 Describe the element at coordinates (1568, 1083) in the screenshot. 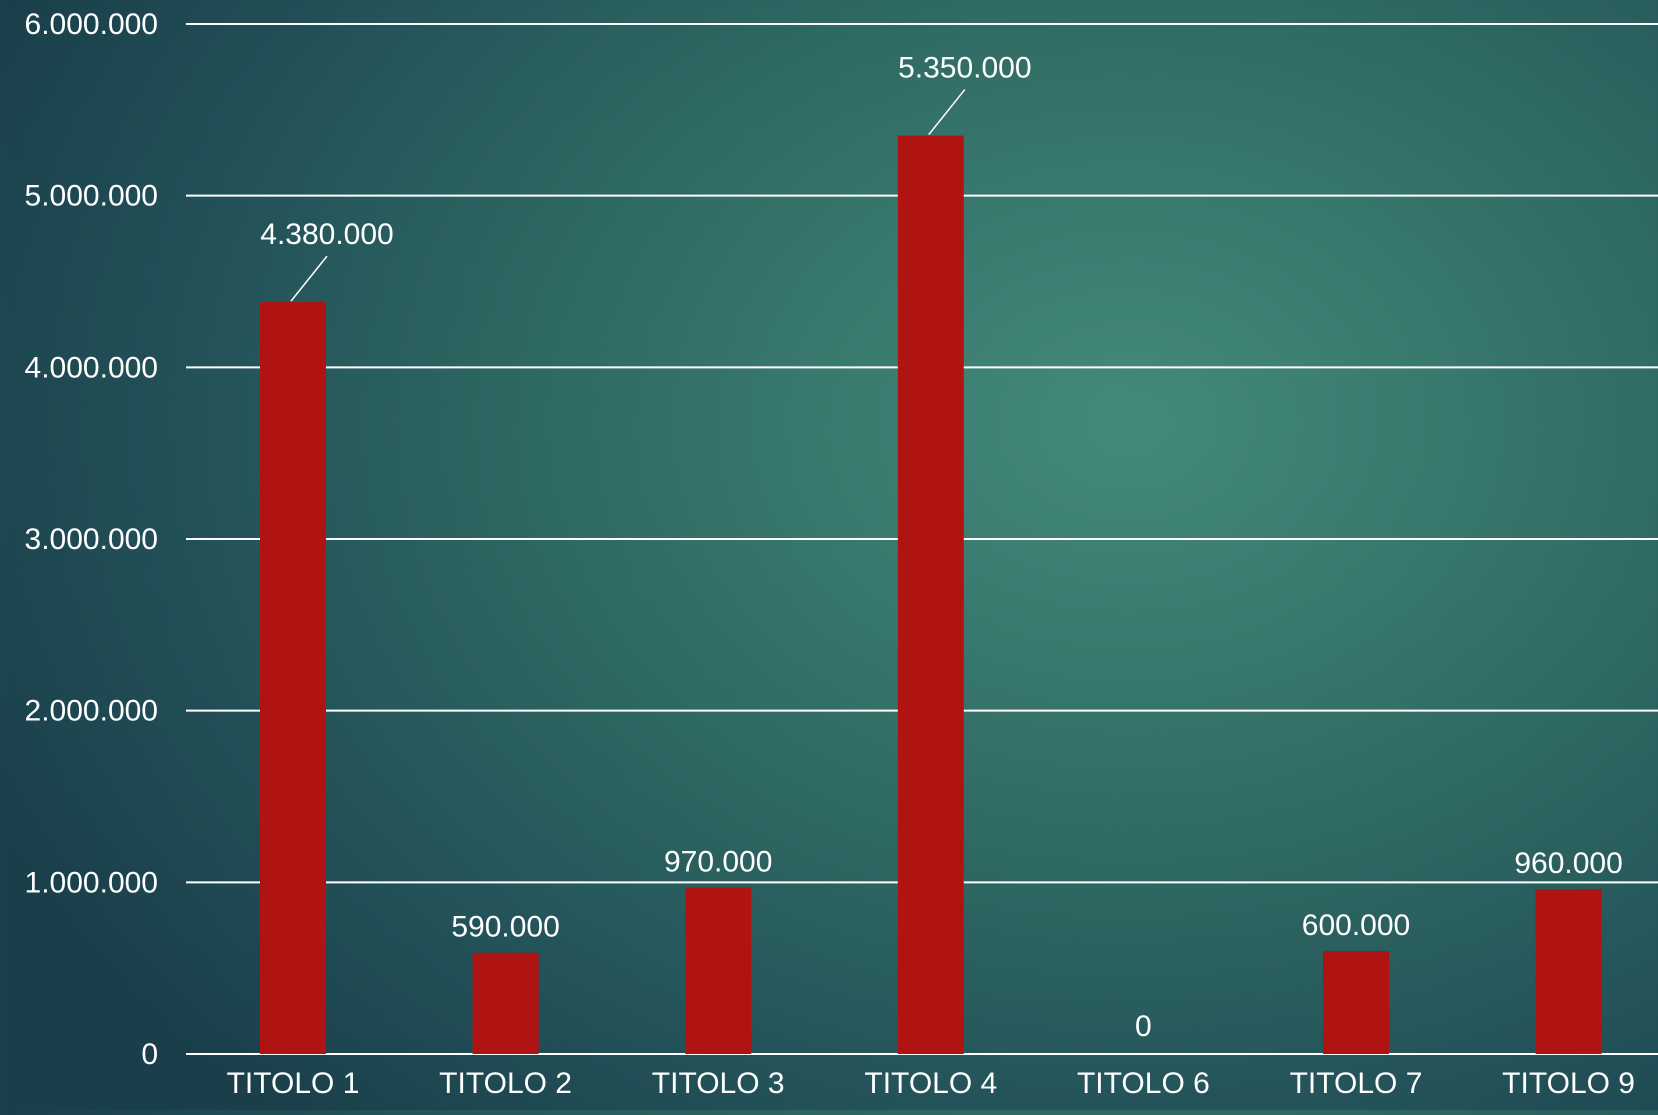

I see `x-category-label: TITOLO 9` at that location.